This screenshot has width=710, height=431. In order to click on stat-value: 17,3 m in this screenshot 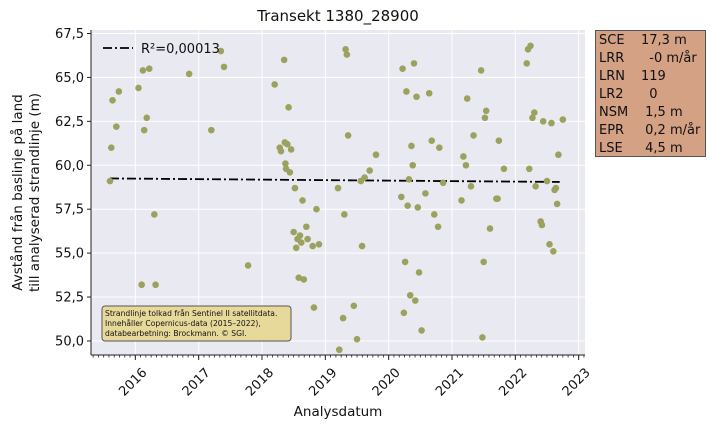, I will do `click(664, 40)`.